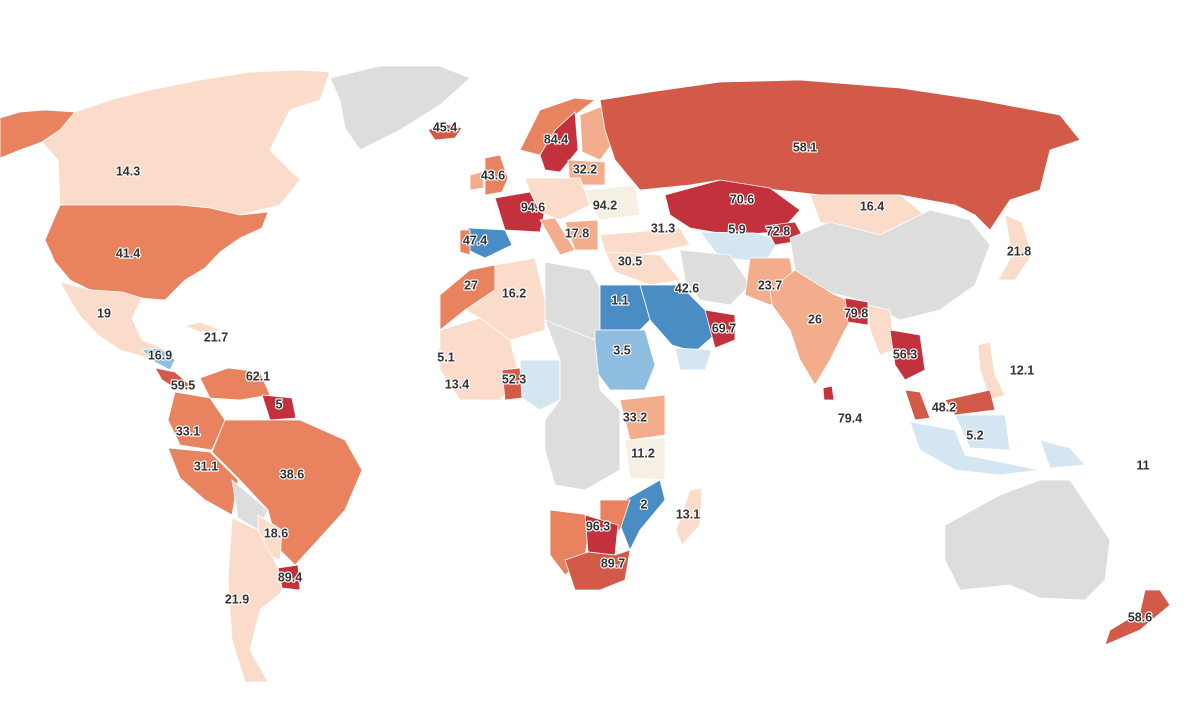 The height and width of the screenshot is (720, 1200). Describe the element at coordinates (186, 142) in the screenshot. I see `country-canada` at that location.